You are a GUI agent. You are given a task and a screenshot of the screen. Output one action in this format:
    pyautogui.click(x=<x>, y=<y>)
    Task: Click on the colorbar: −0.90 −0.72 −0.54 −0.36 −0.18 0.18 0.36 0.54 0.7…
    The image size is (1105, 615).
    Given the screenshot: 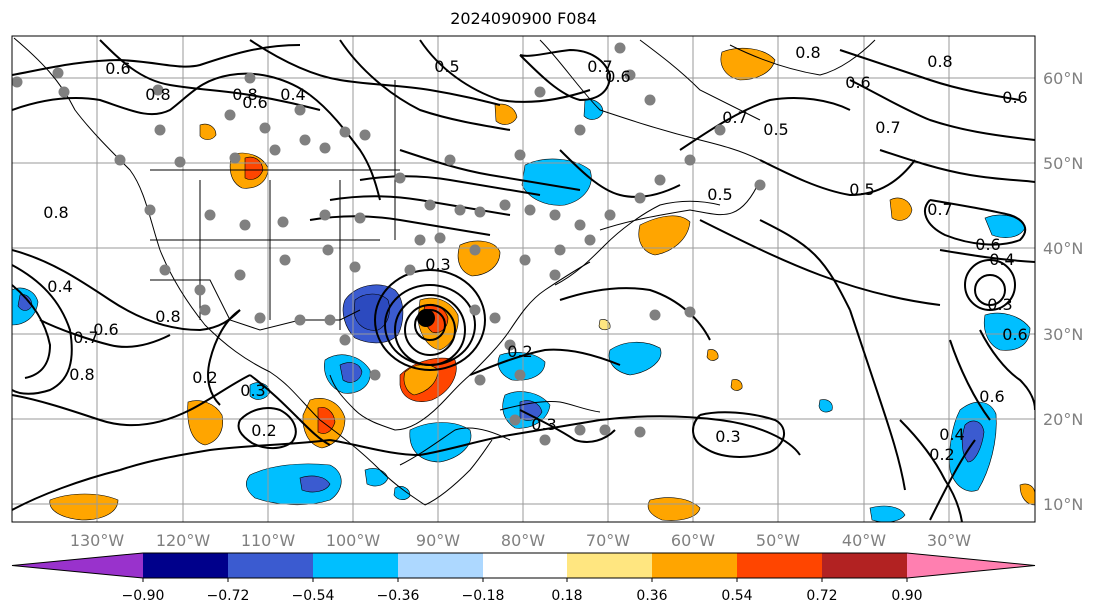 What is the action you would take?
    pyautogui.click(x=523, y=578)
    